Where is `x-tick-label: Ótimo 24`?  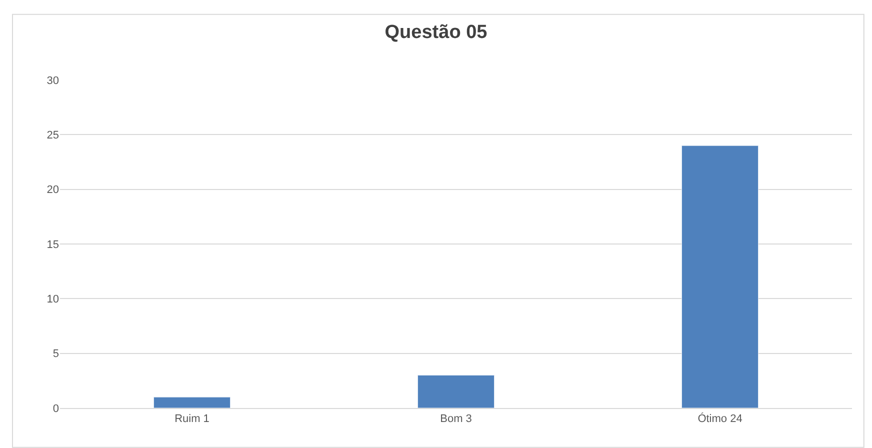
x-tick-label: Ótimo 24 is located at coordinates (720, 419).